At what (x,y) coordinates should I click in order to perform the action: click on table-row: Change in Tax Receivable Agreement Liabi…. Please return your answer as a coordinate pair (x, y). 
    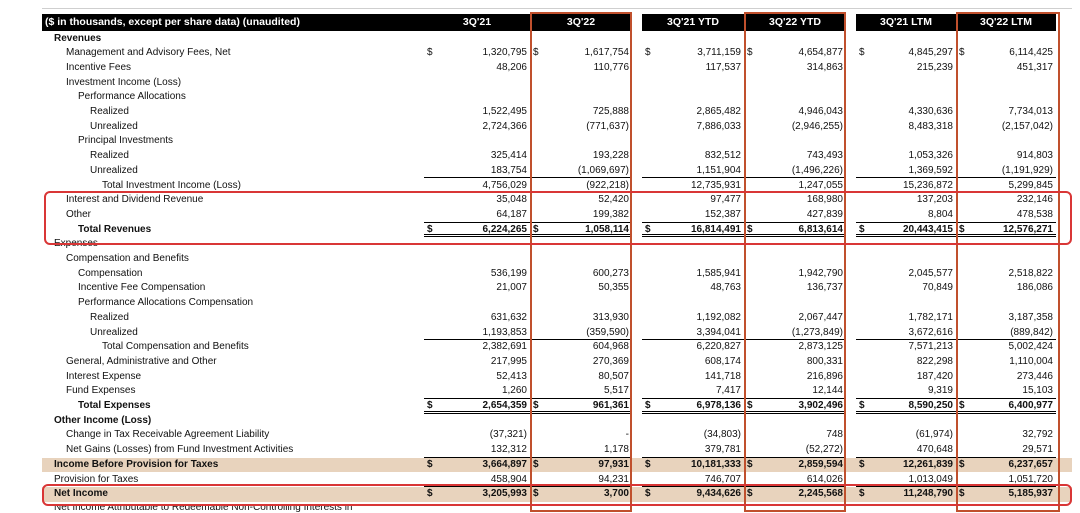
    Looking at the image, I should click on (557, 435).